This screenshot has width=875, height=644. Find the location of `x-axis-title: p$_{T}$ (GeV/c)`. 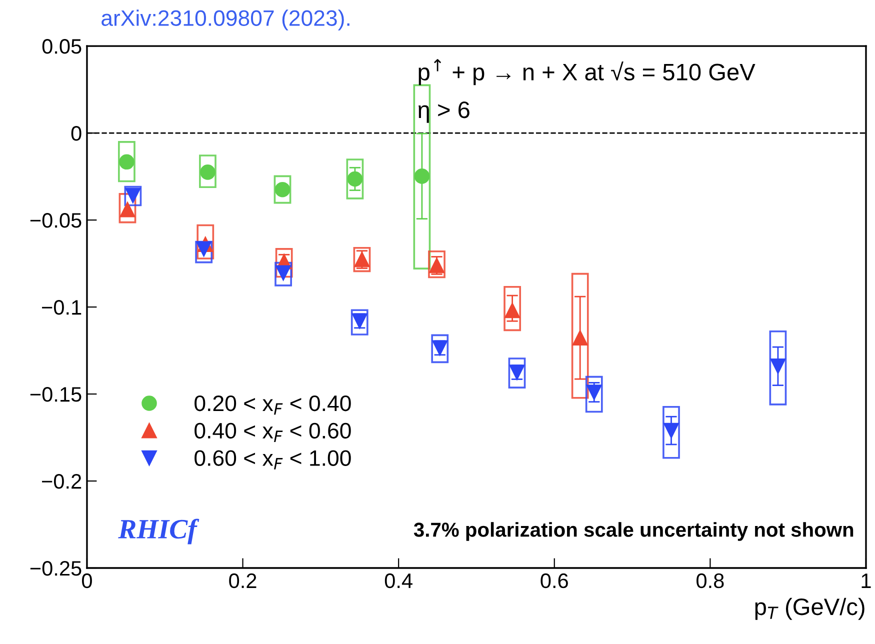

x-axis-title: p$_{T}$ (GeV/c) is located at coordinates (809, 609).